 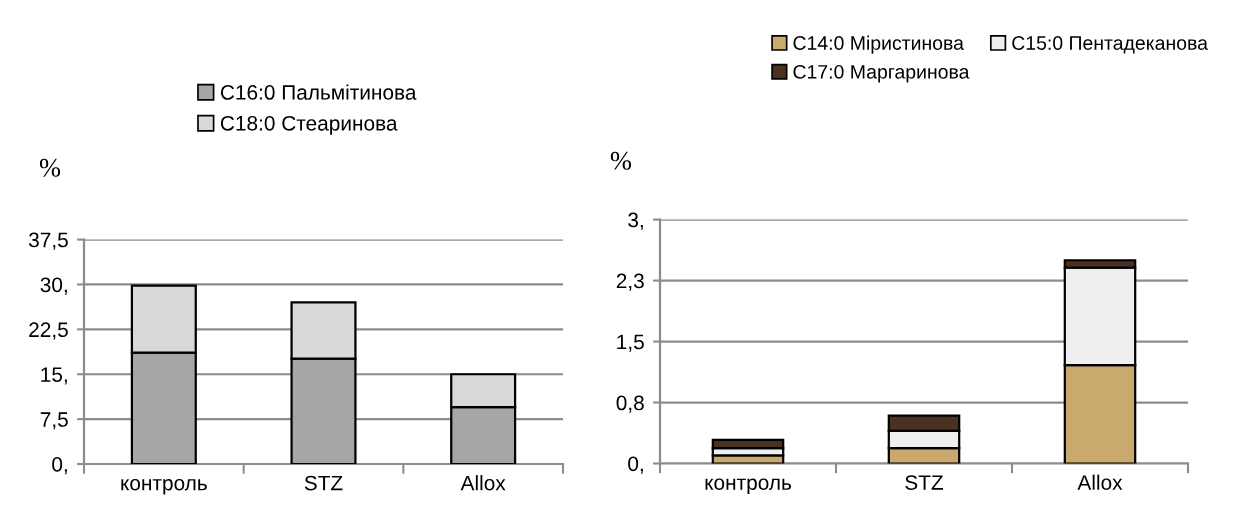 What do you see at coordinates (1110, 45) in the screenshot?
I see `legend-label: C15:0 Пентадеканова` at bounding box center [1110, 45].